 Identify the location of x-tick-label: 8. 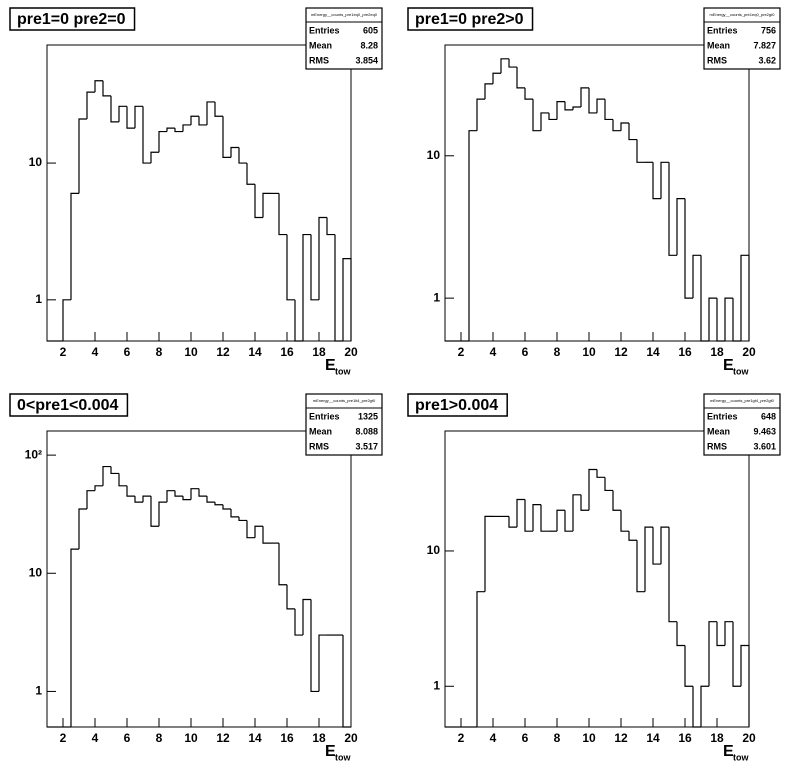
(159, 738).